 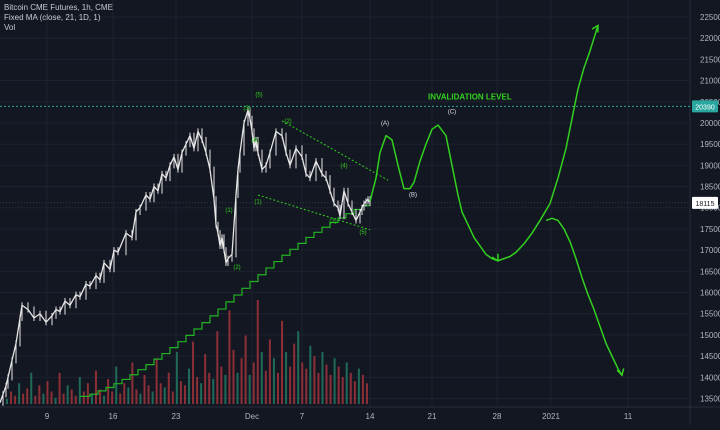 I want to click on wave-label: (C), so click(x=452, y=113).